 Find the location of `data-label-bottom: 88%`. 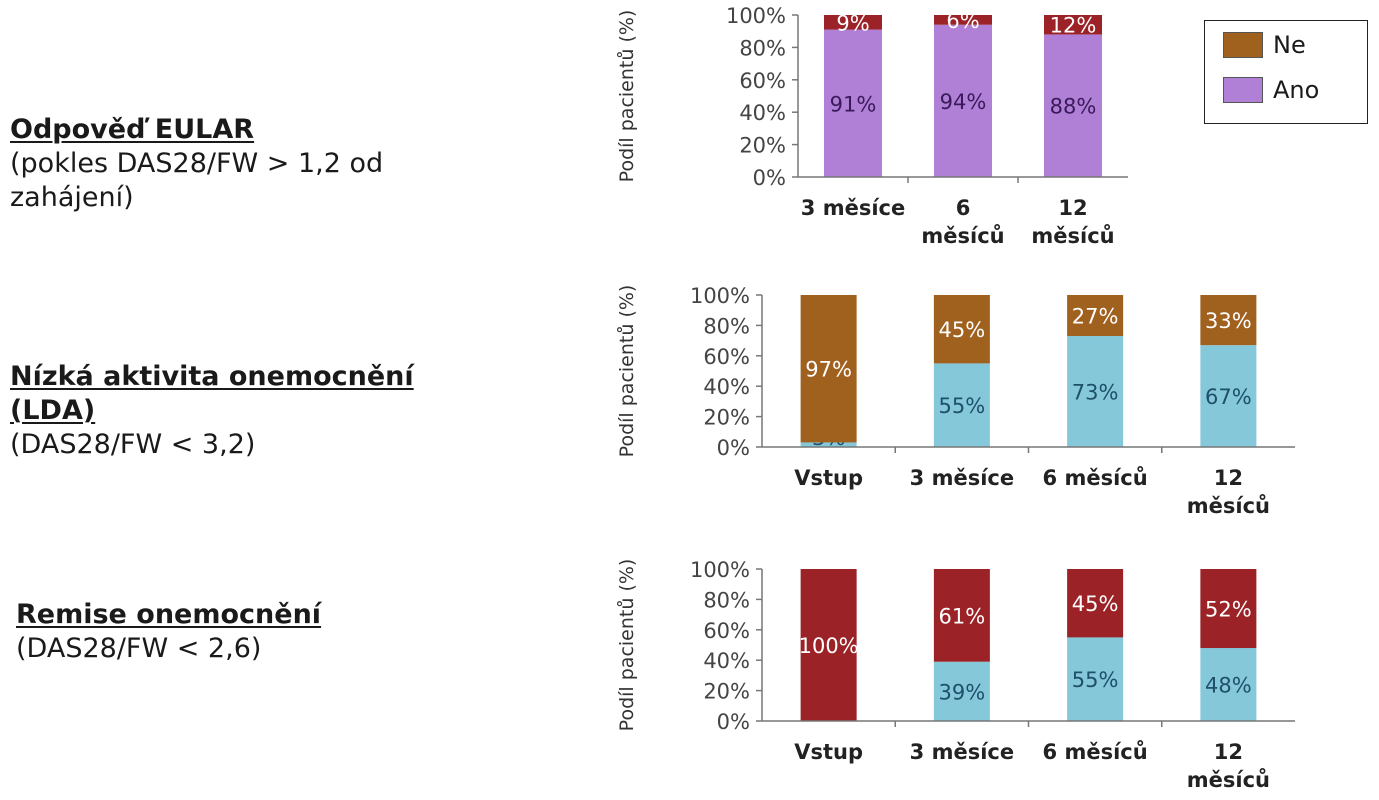

data-label-bottom: 88% is located at coordinates (1073, 107).